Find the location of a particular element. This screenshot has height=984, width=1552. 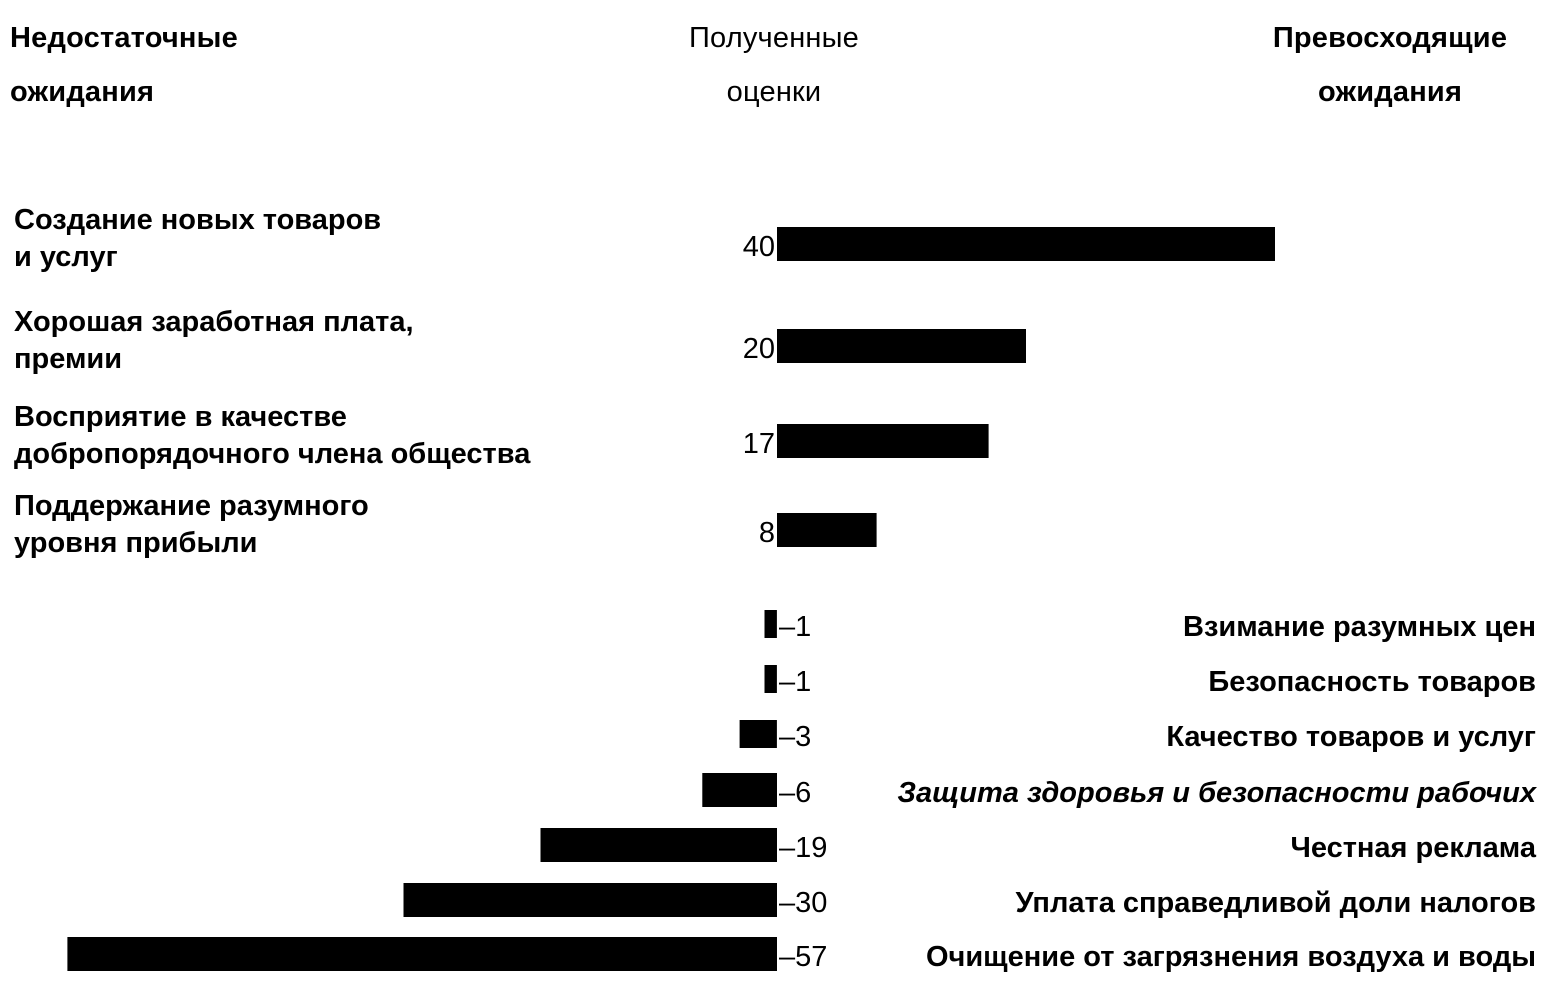

value-label-5: –1 is located at coordinates (795, 682).